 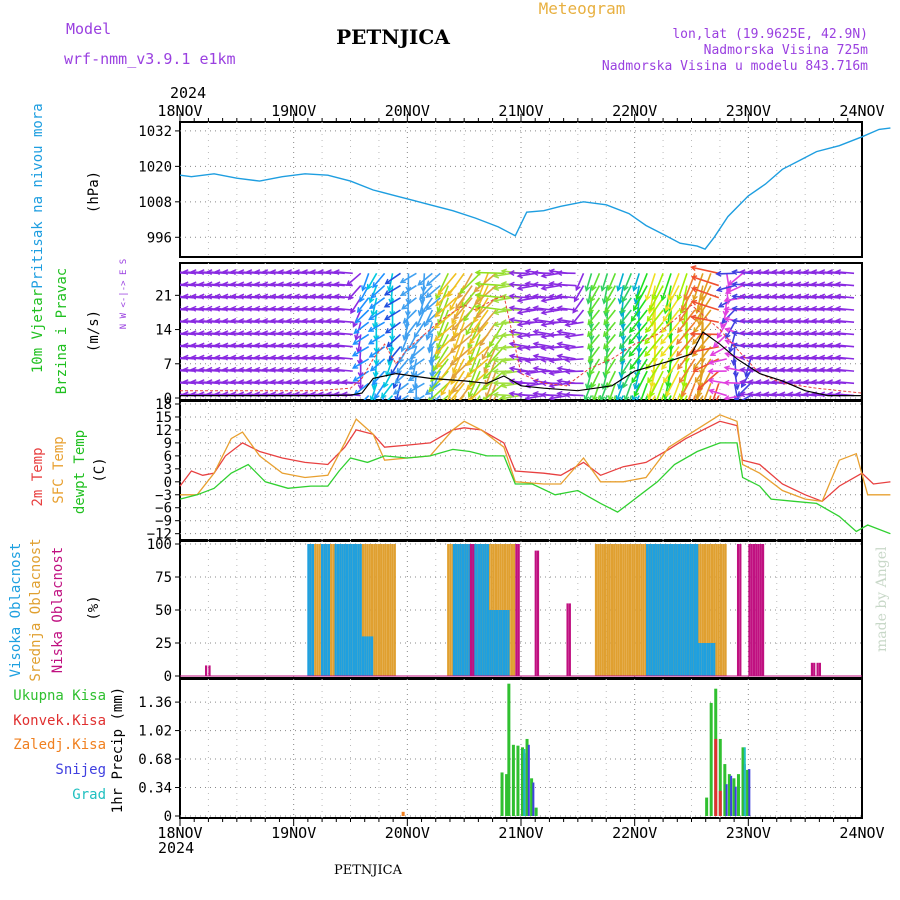 I want to click on x-tick-label-top: 21NOV, so click(x=520, y=111).